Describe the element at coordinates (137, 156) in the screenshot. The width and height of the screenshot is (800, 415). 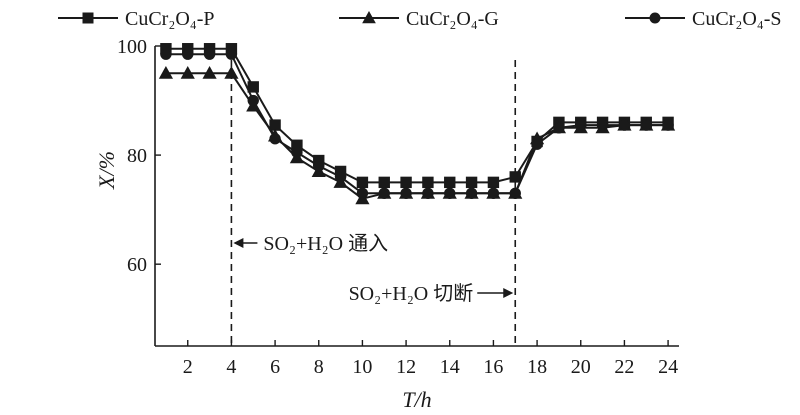
I see `y-tick-label-80: 80` at that location.